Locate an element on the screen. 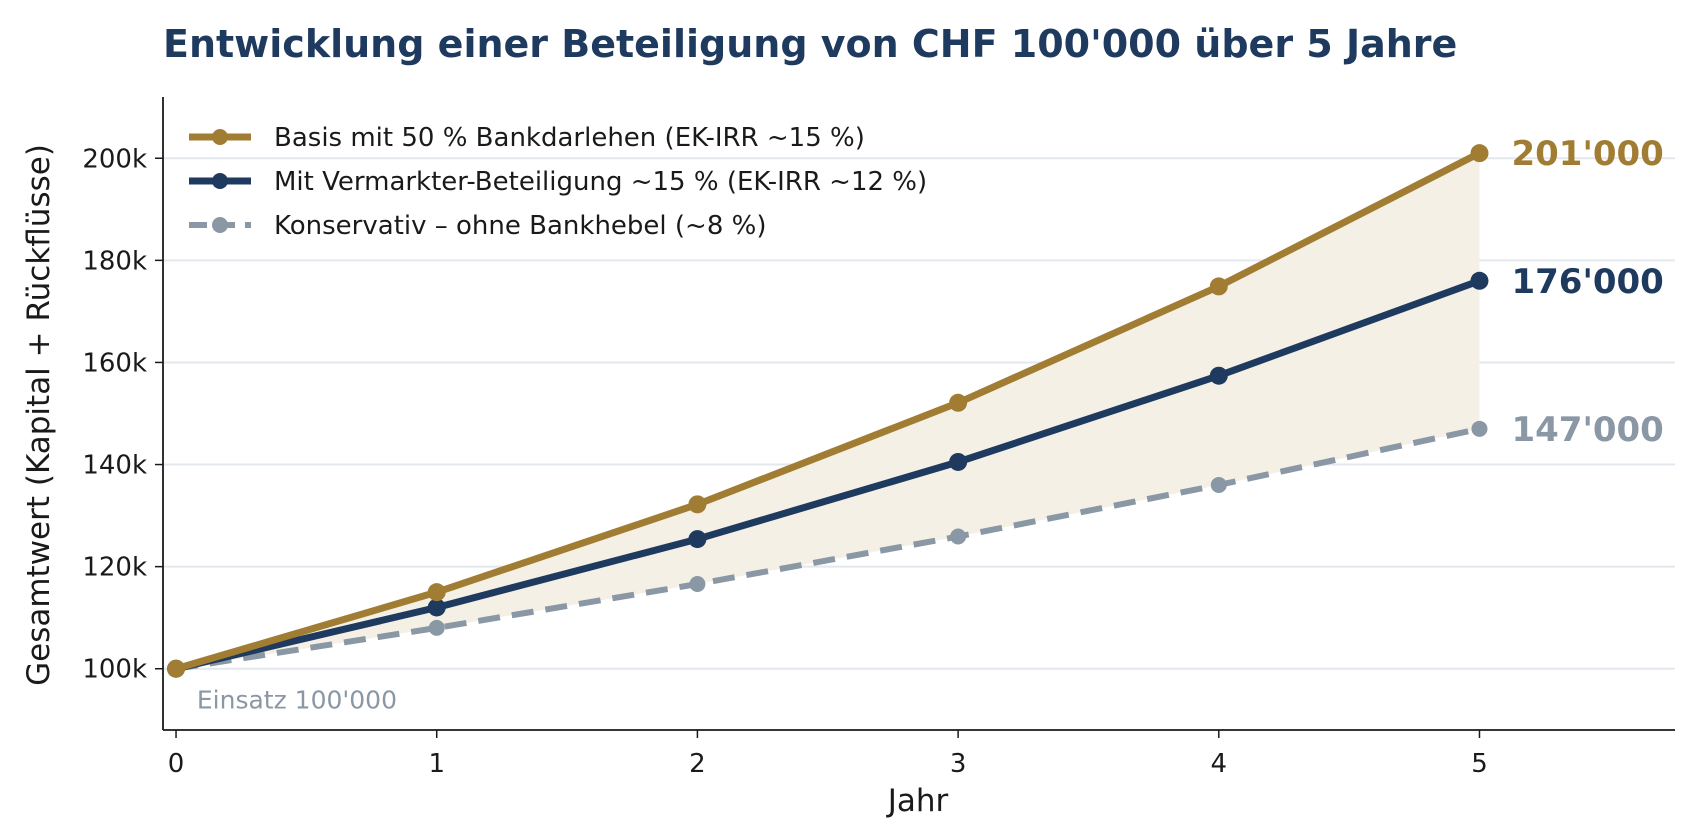 This screenshot has height=834, width=1694. annotations: Einsatz 100'000 is located at coordinates (297, 699).